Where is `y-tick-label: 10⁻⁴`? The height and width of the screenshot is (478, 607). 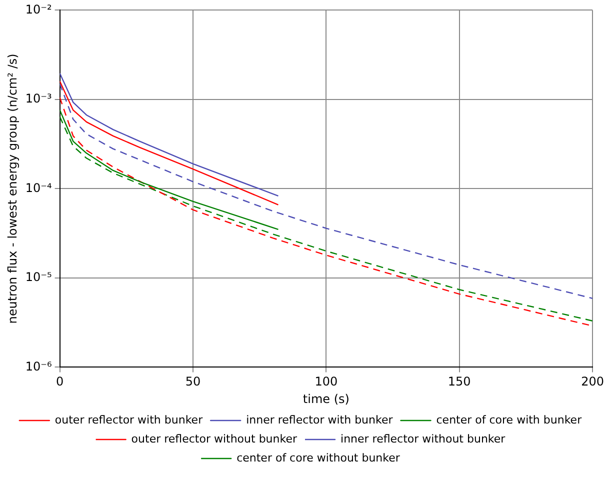 y-tick-label: 10⁻⁴ is located at coordinates (38, 187).